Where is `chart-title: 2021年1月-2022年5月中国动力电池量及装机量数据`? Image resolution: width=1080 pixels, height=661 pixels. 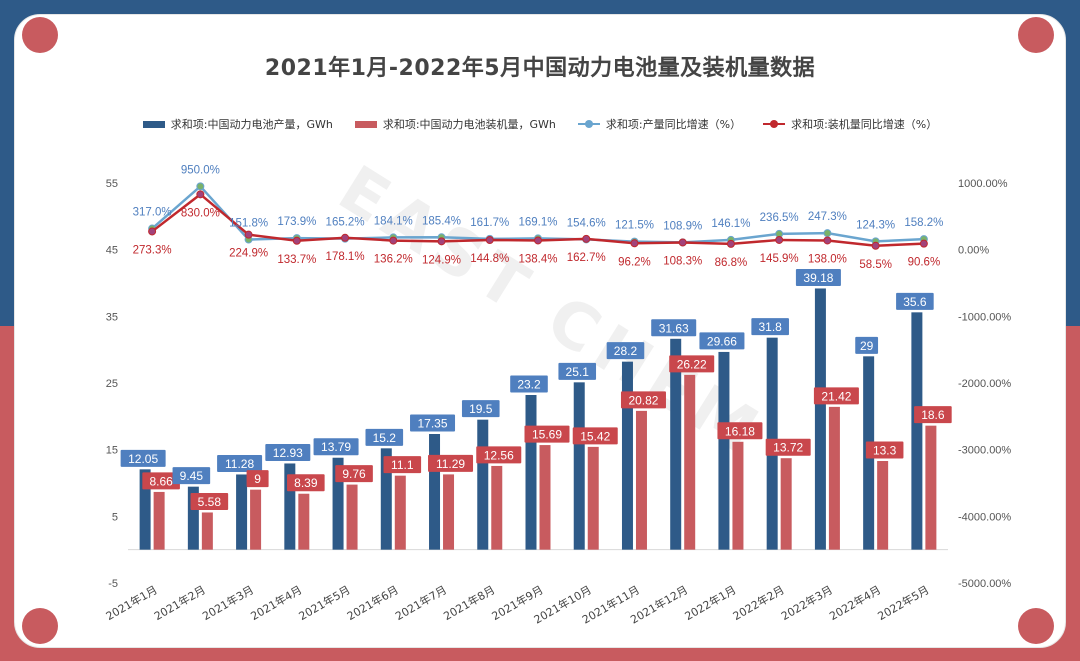 chart-title: 2021年1月-2022年5月中国动力电池量及装机量数据 is located at coordinates (540, 68).